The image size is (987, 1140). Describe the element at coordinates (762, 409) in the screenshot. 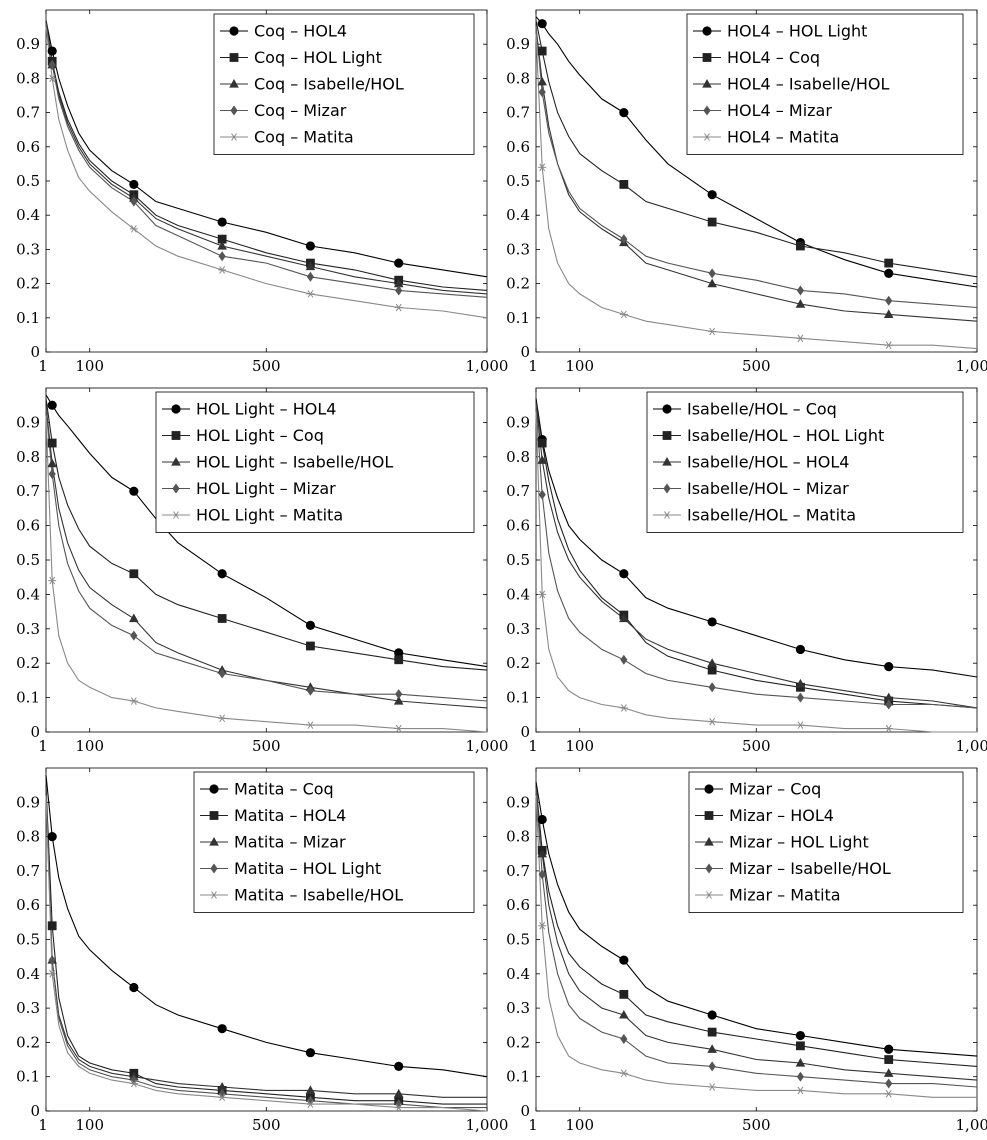

I see `legend-label: Isabelle/HOL – Coq` at that location.